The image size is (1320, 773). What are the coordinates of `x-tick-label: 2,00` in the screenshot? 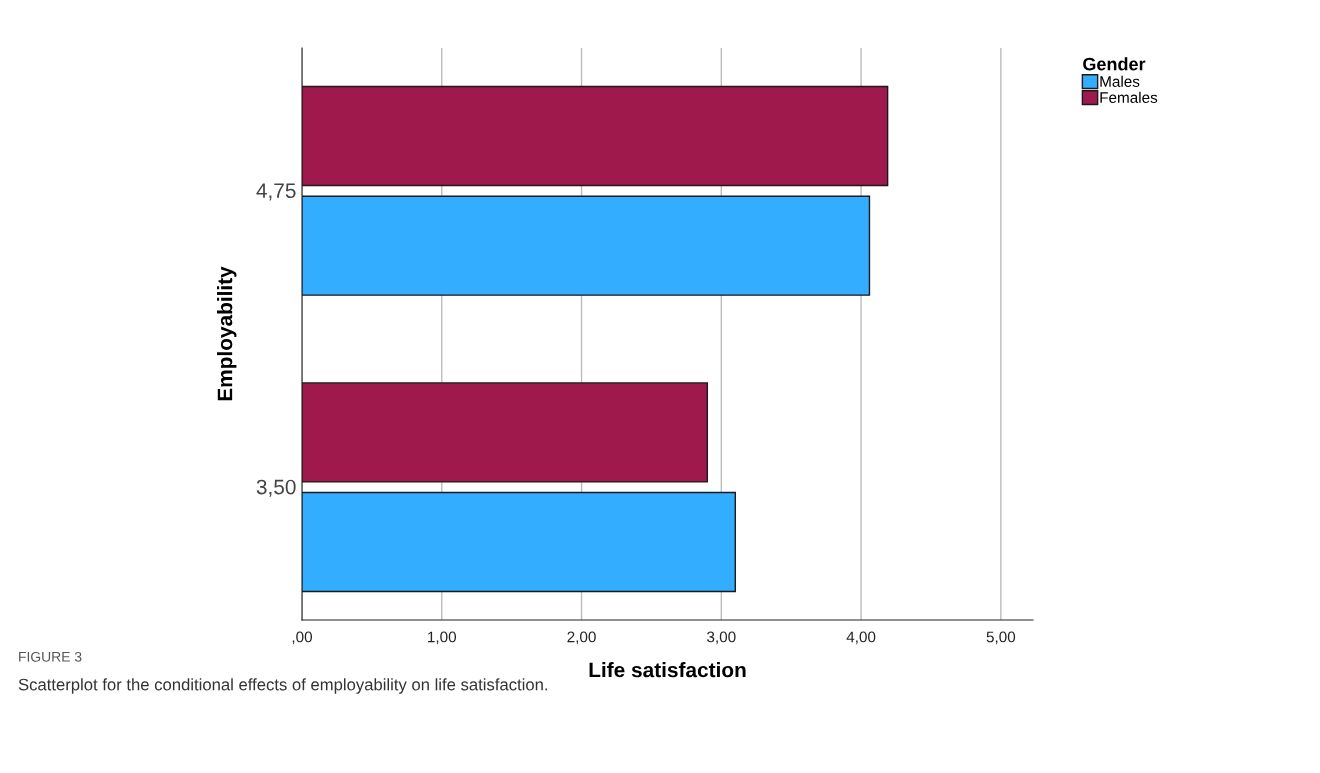 It's located at (581, 638).